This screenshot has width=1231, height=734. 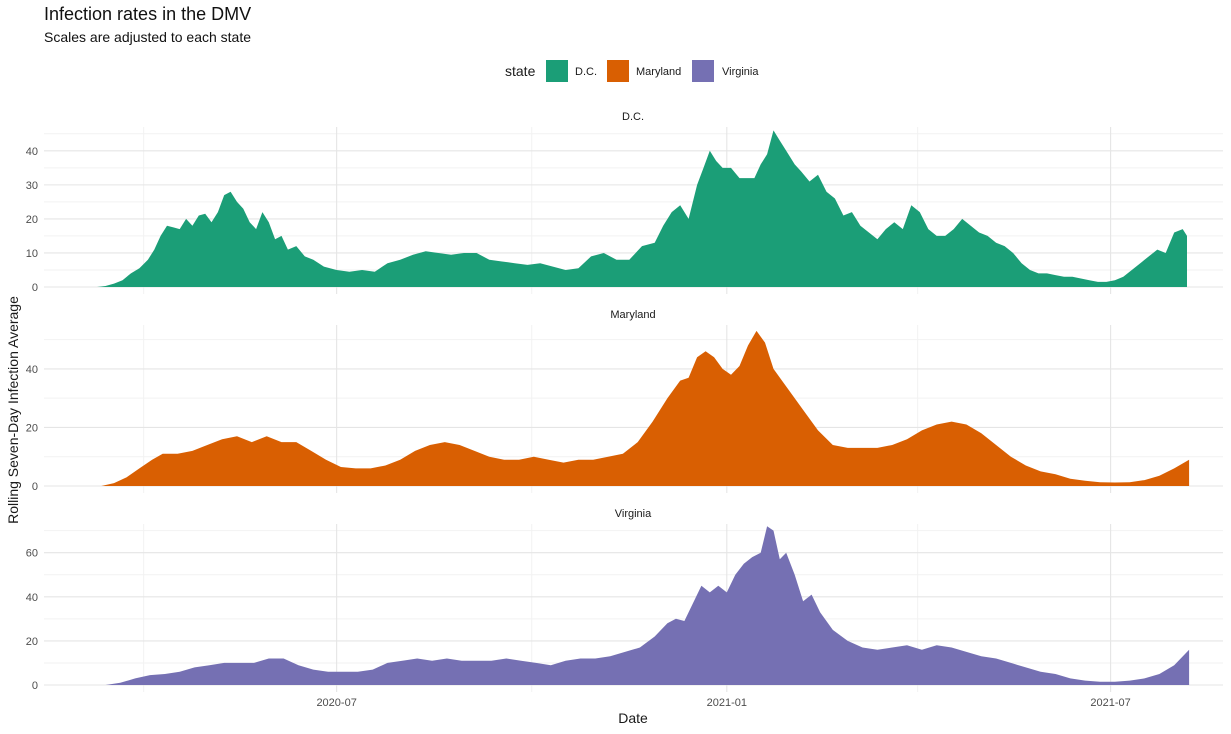 What do you see at coordinates (633, 718) in the screenshot?
I see `x-axis-title: Date` at bounding box center [633, 718].